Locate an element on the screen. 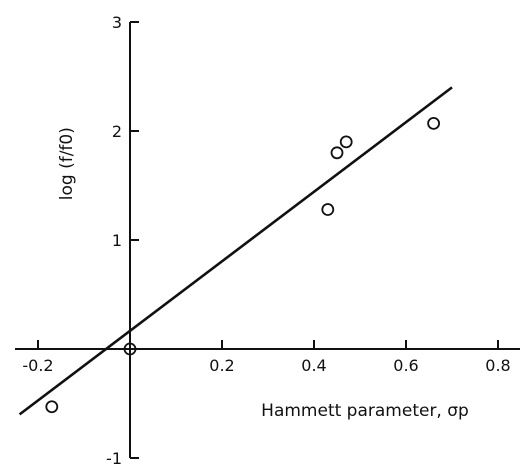  y-axis-label: log (f/f0) is located at coordinates (67, 163).